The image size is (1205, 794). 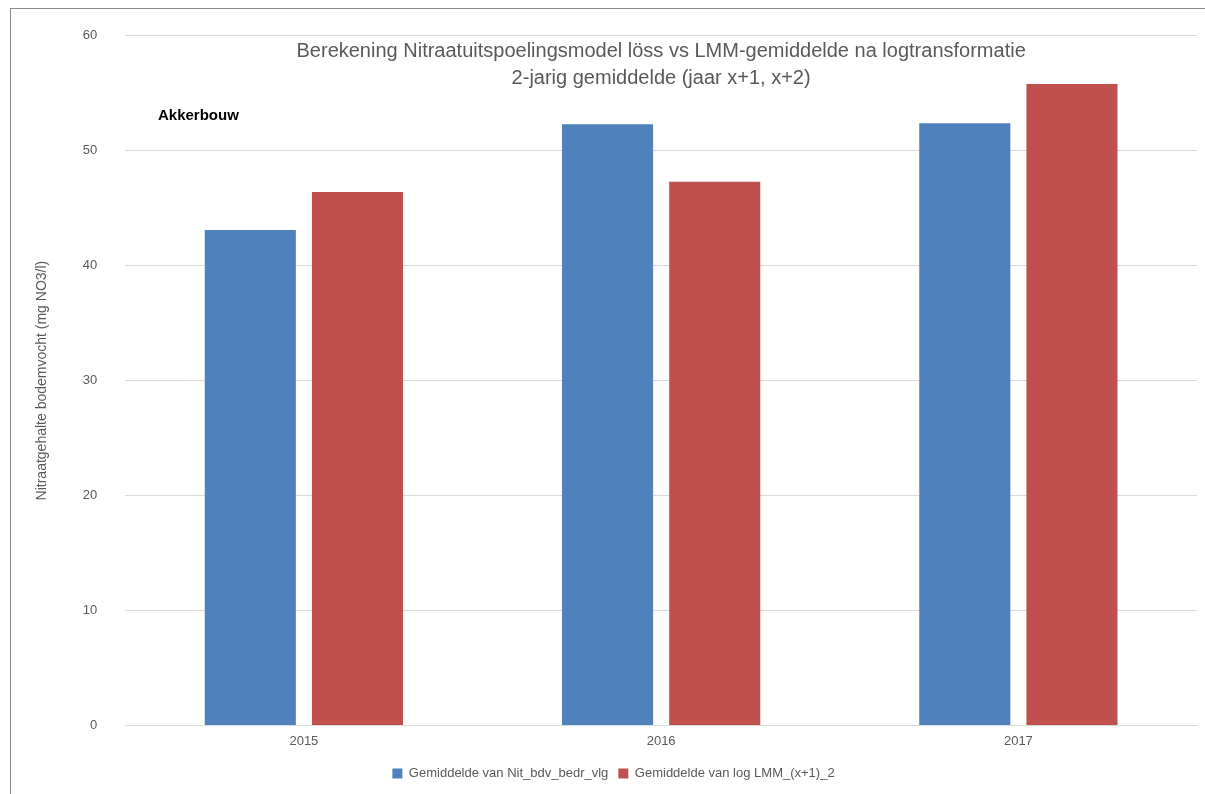 What do you see at coordinates (90, 35) in the screenshot?
I see `y-tick-label: 60` at bounding box center [90, 35].